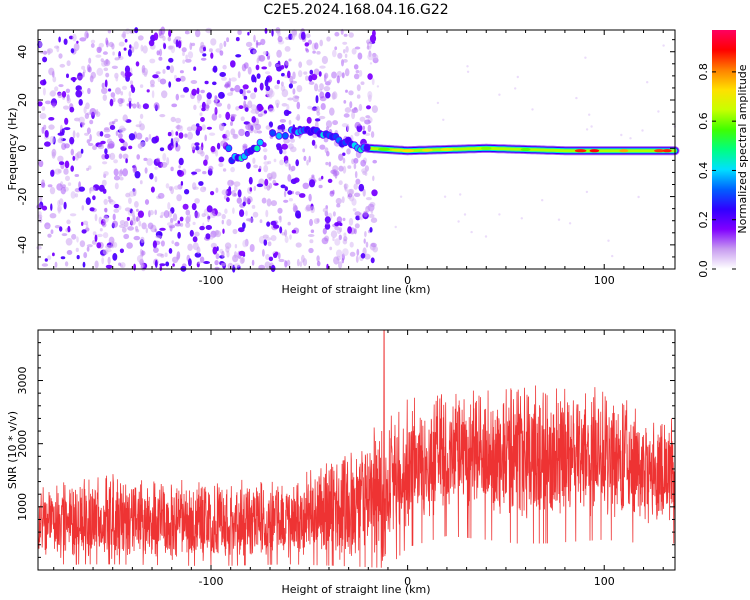 This screenshot has height=600, width=750. What do you see at coordinates (22, 381) in the screenshot?
I see `y-tick-label: 3000` at bounding box center [22, 381].